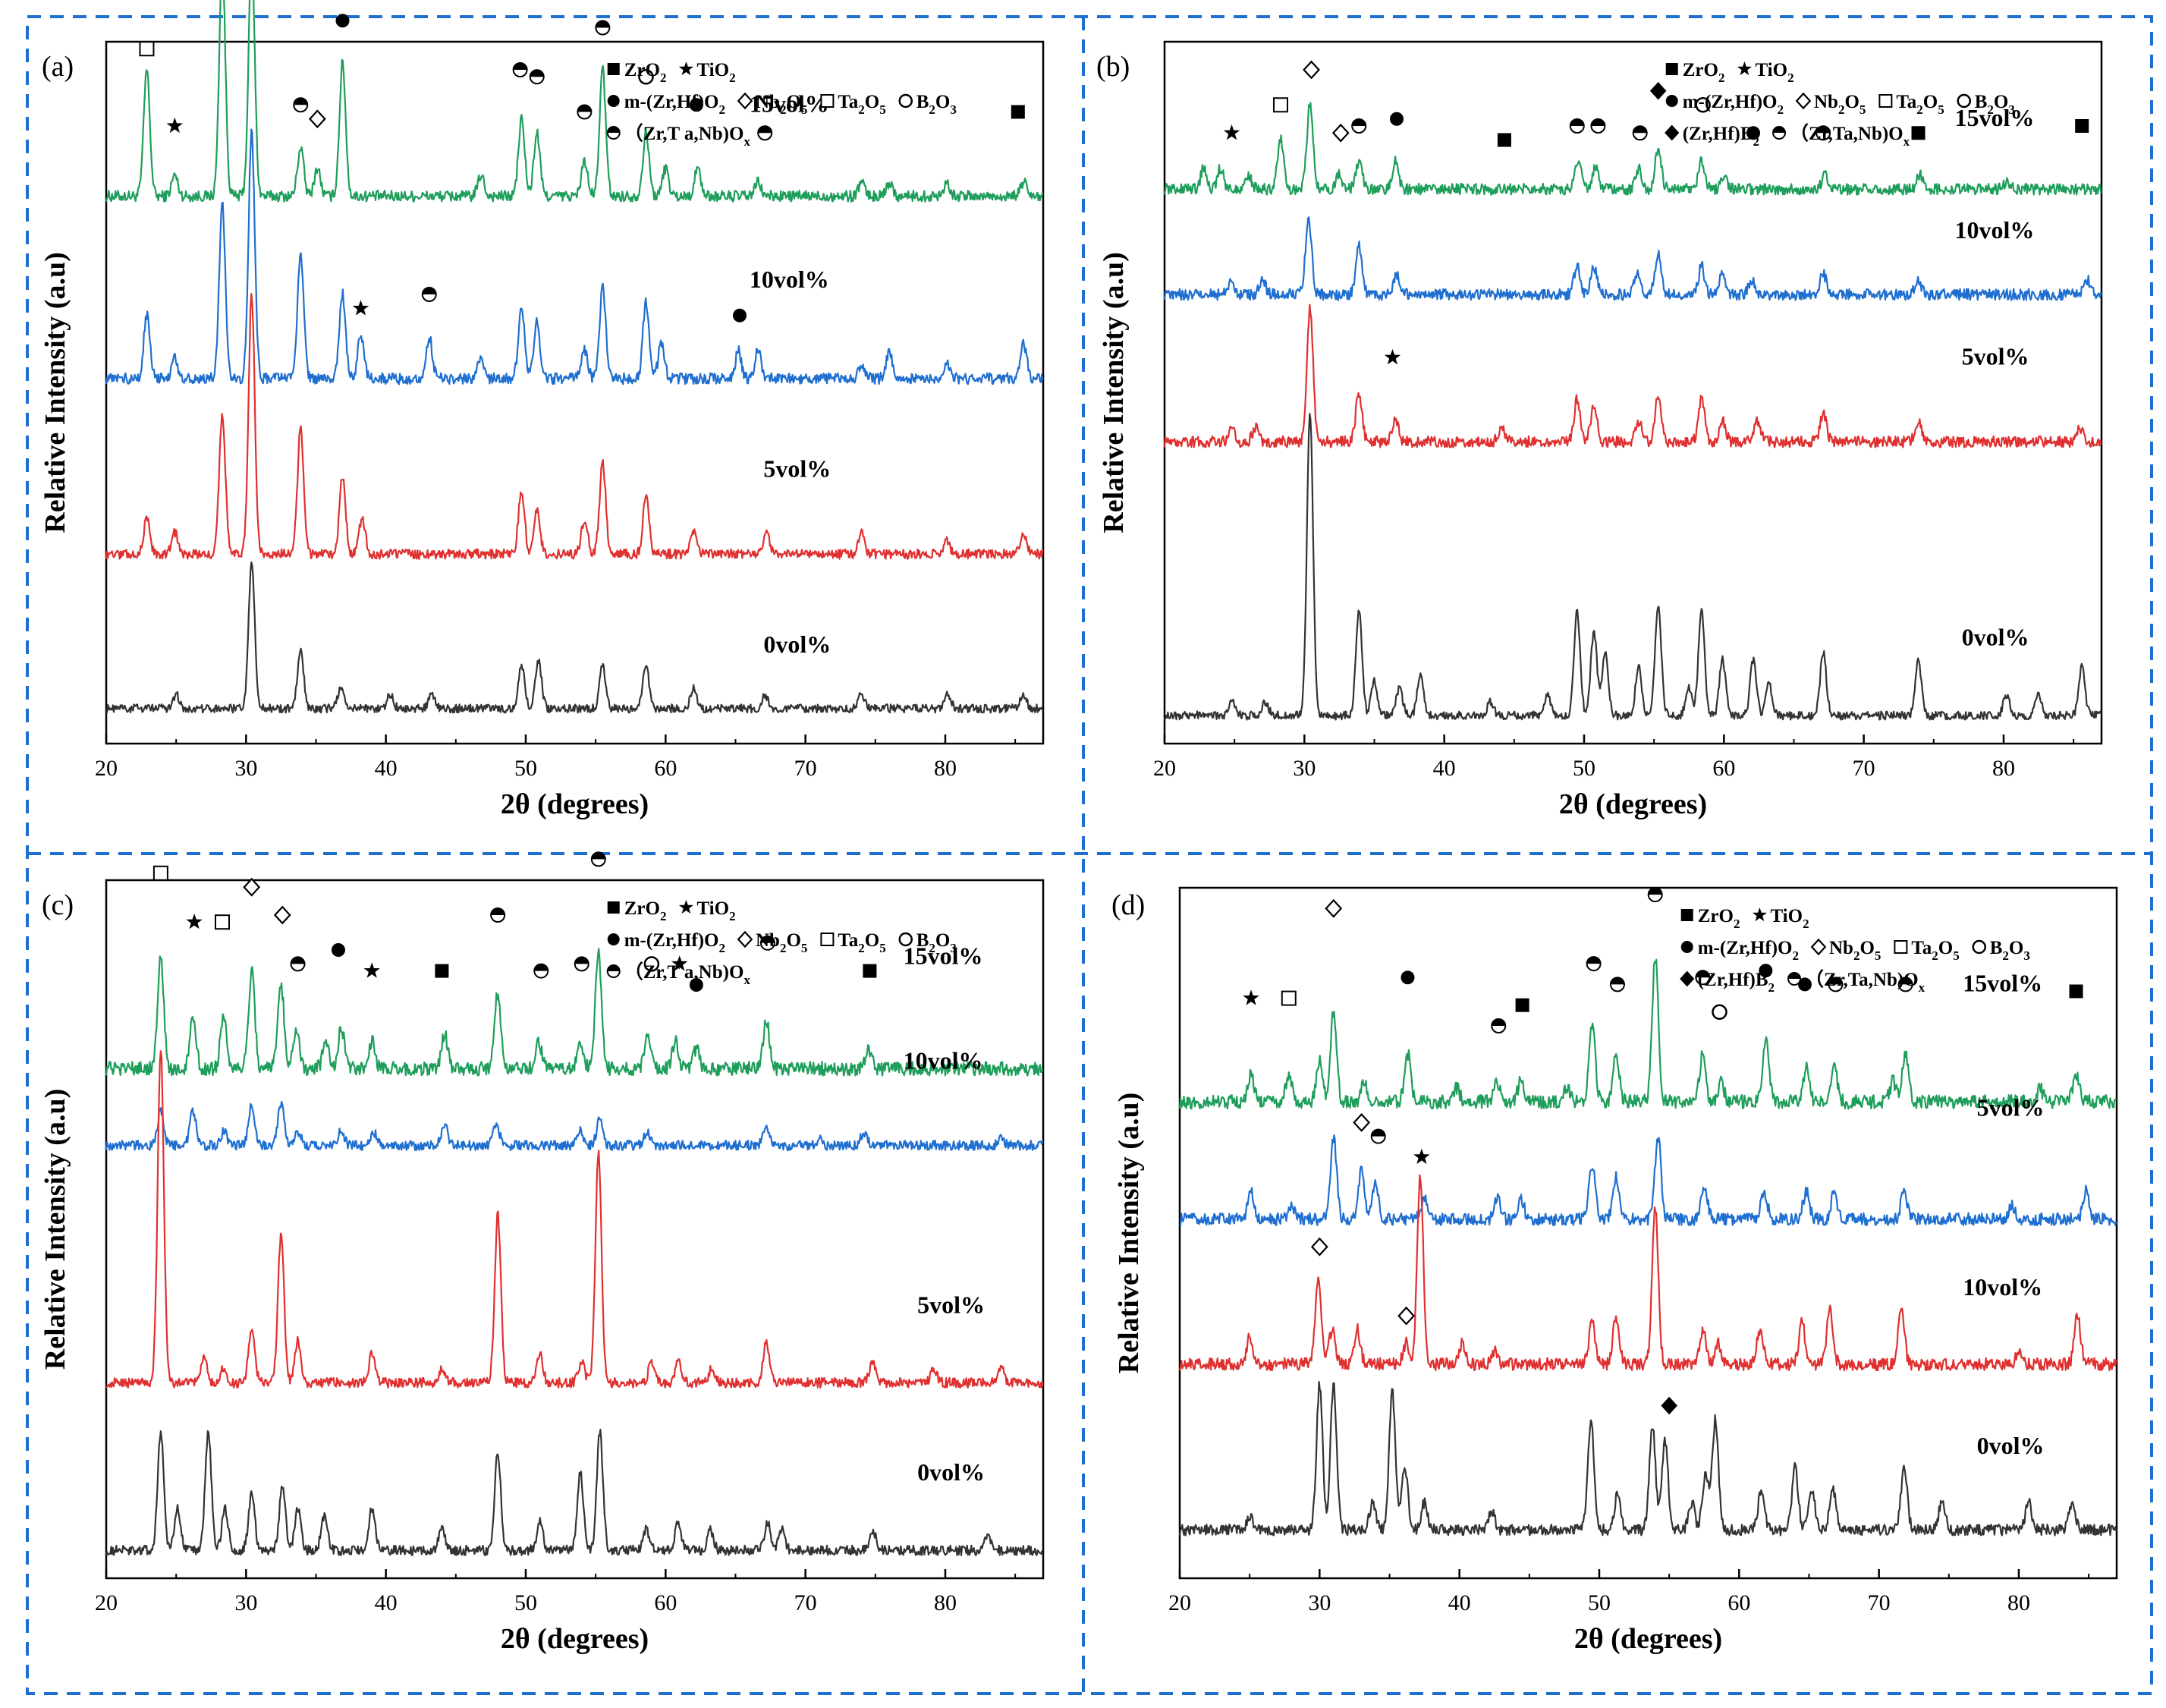  What do you see at coordinates (1647, 1458) in the screenshot?
I see `series-line-0vol%` at bounding box center [1647, 1458].